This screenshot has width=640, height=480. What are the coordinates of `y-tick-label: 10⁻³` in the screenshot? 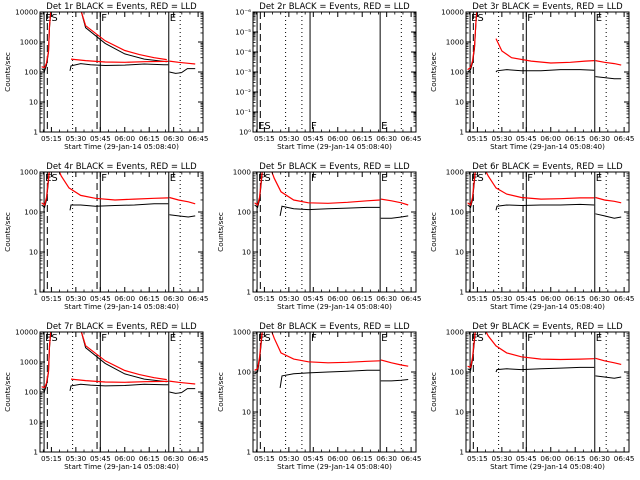 It's located at (243, 72).